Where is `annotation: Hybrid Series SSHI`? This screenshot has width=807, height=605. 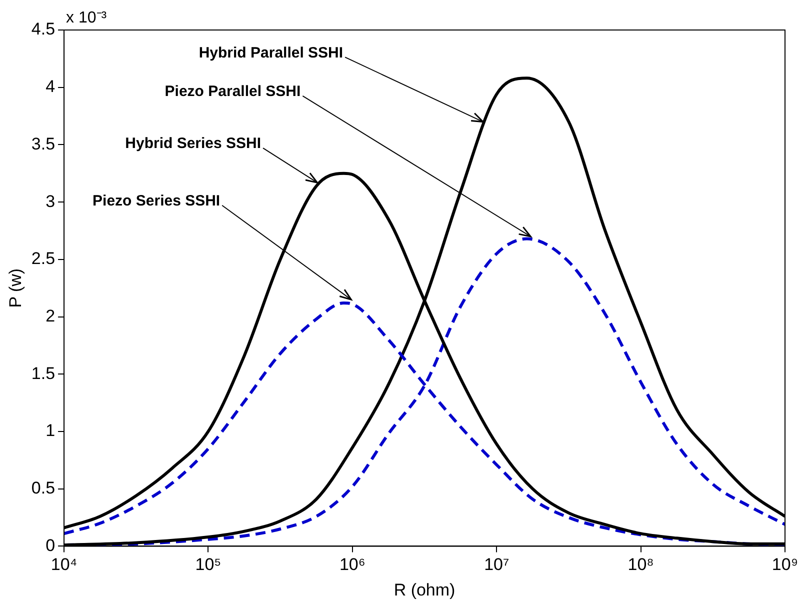 annotation: Hybrid Series SSHI is located at coordinates (193, 143).